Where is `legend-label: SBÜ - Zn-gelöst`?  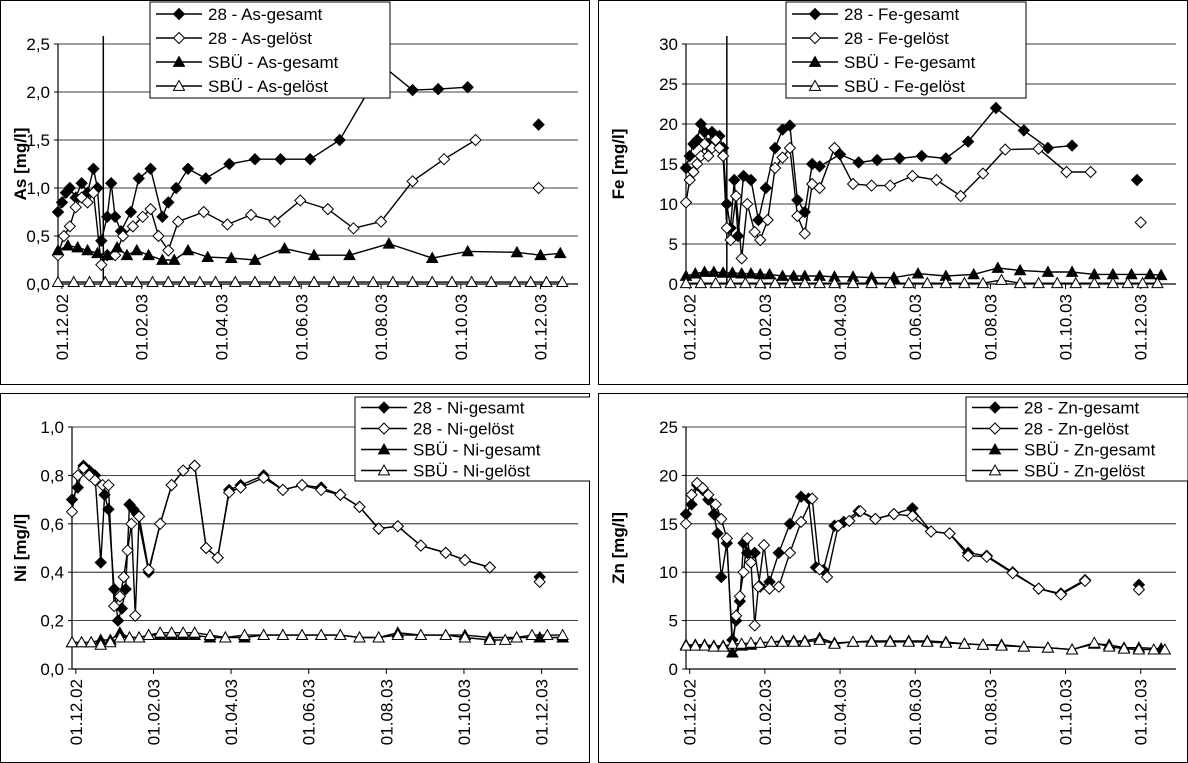 legend-label: SBÜ - Zn-gelöst is located at coordinates (1084, 471).